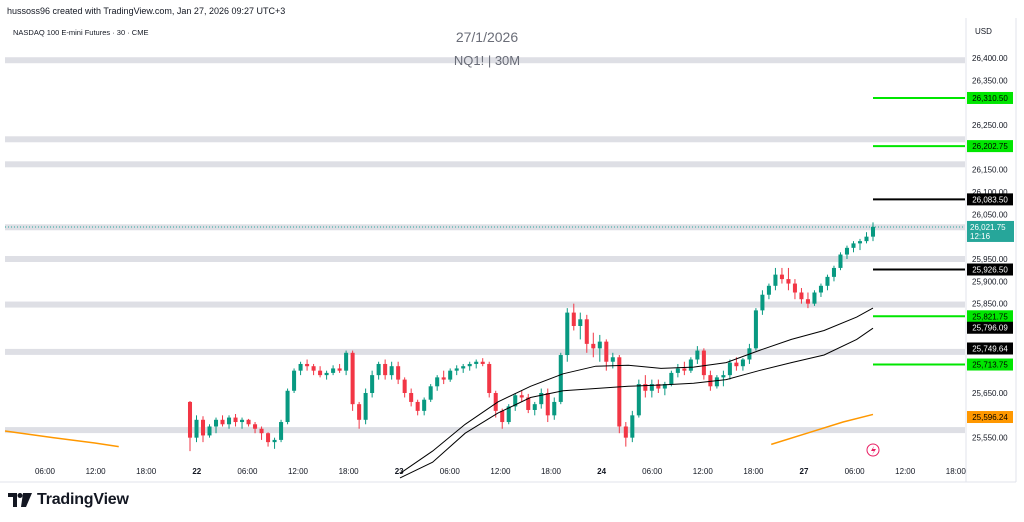  Describe the element at coordinates (81, 32) in the screenshot. I see `symbol-description: NASDAQ 100 E-mini Futures · 30 · CME` at that location.